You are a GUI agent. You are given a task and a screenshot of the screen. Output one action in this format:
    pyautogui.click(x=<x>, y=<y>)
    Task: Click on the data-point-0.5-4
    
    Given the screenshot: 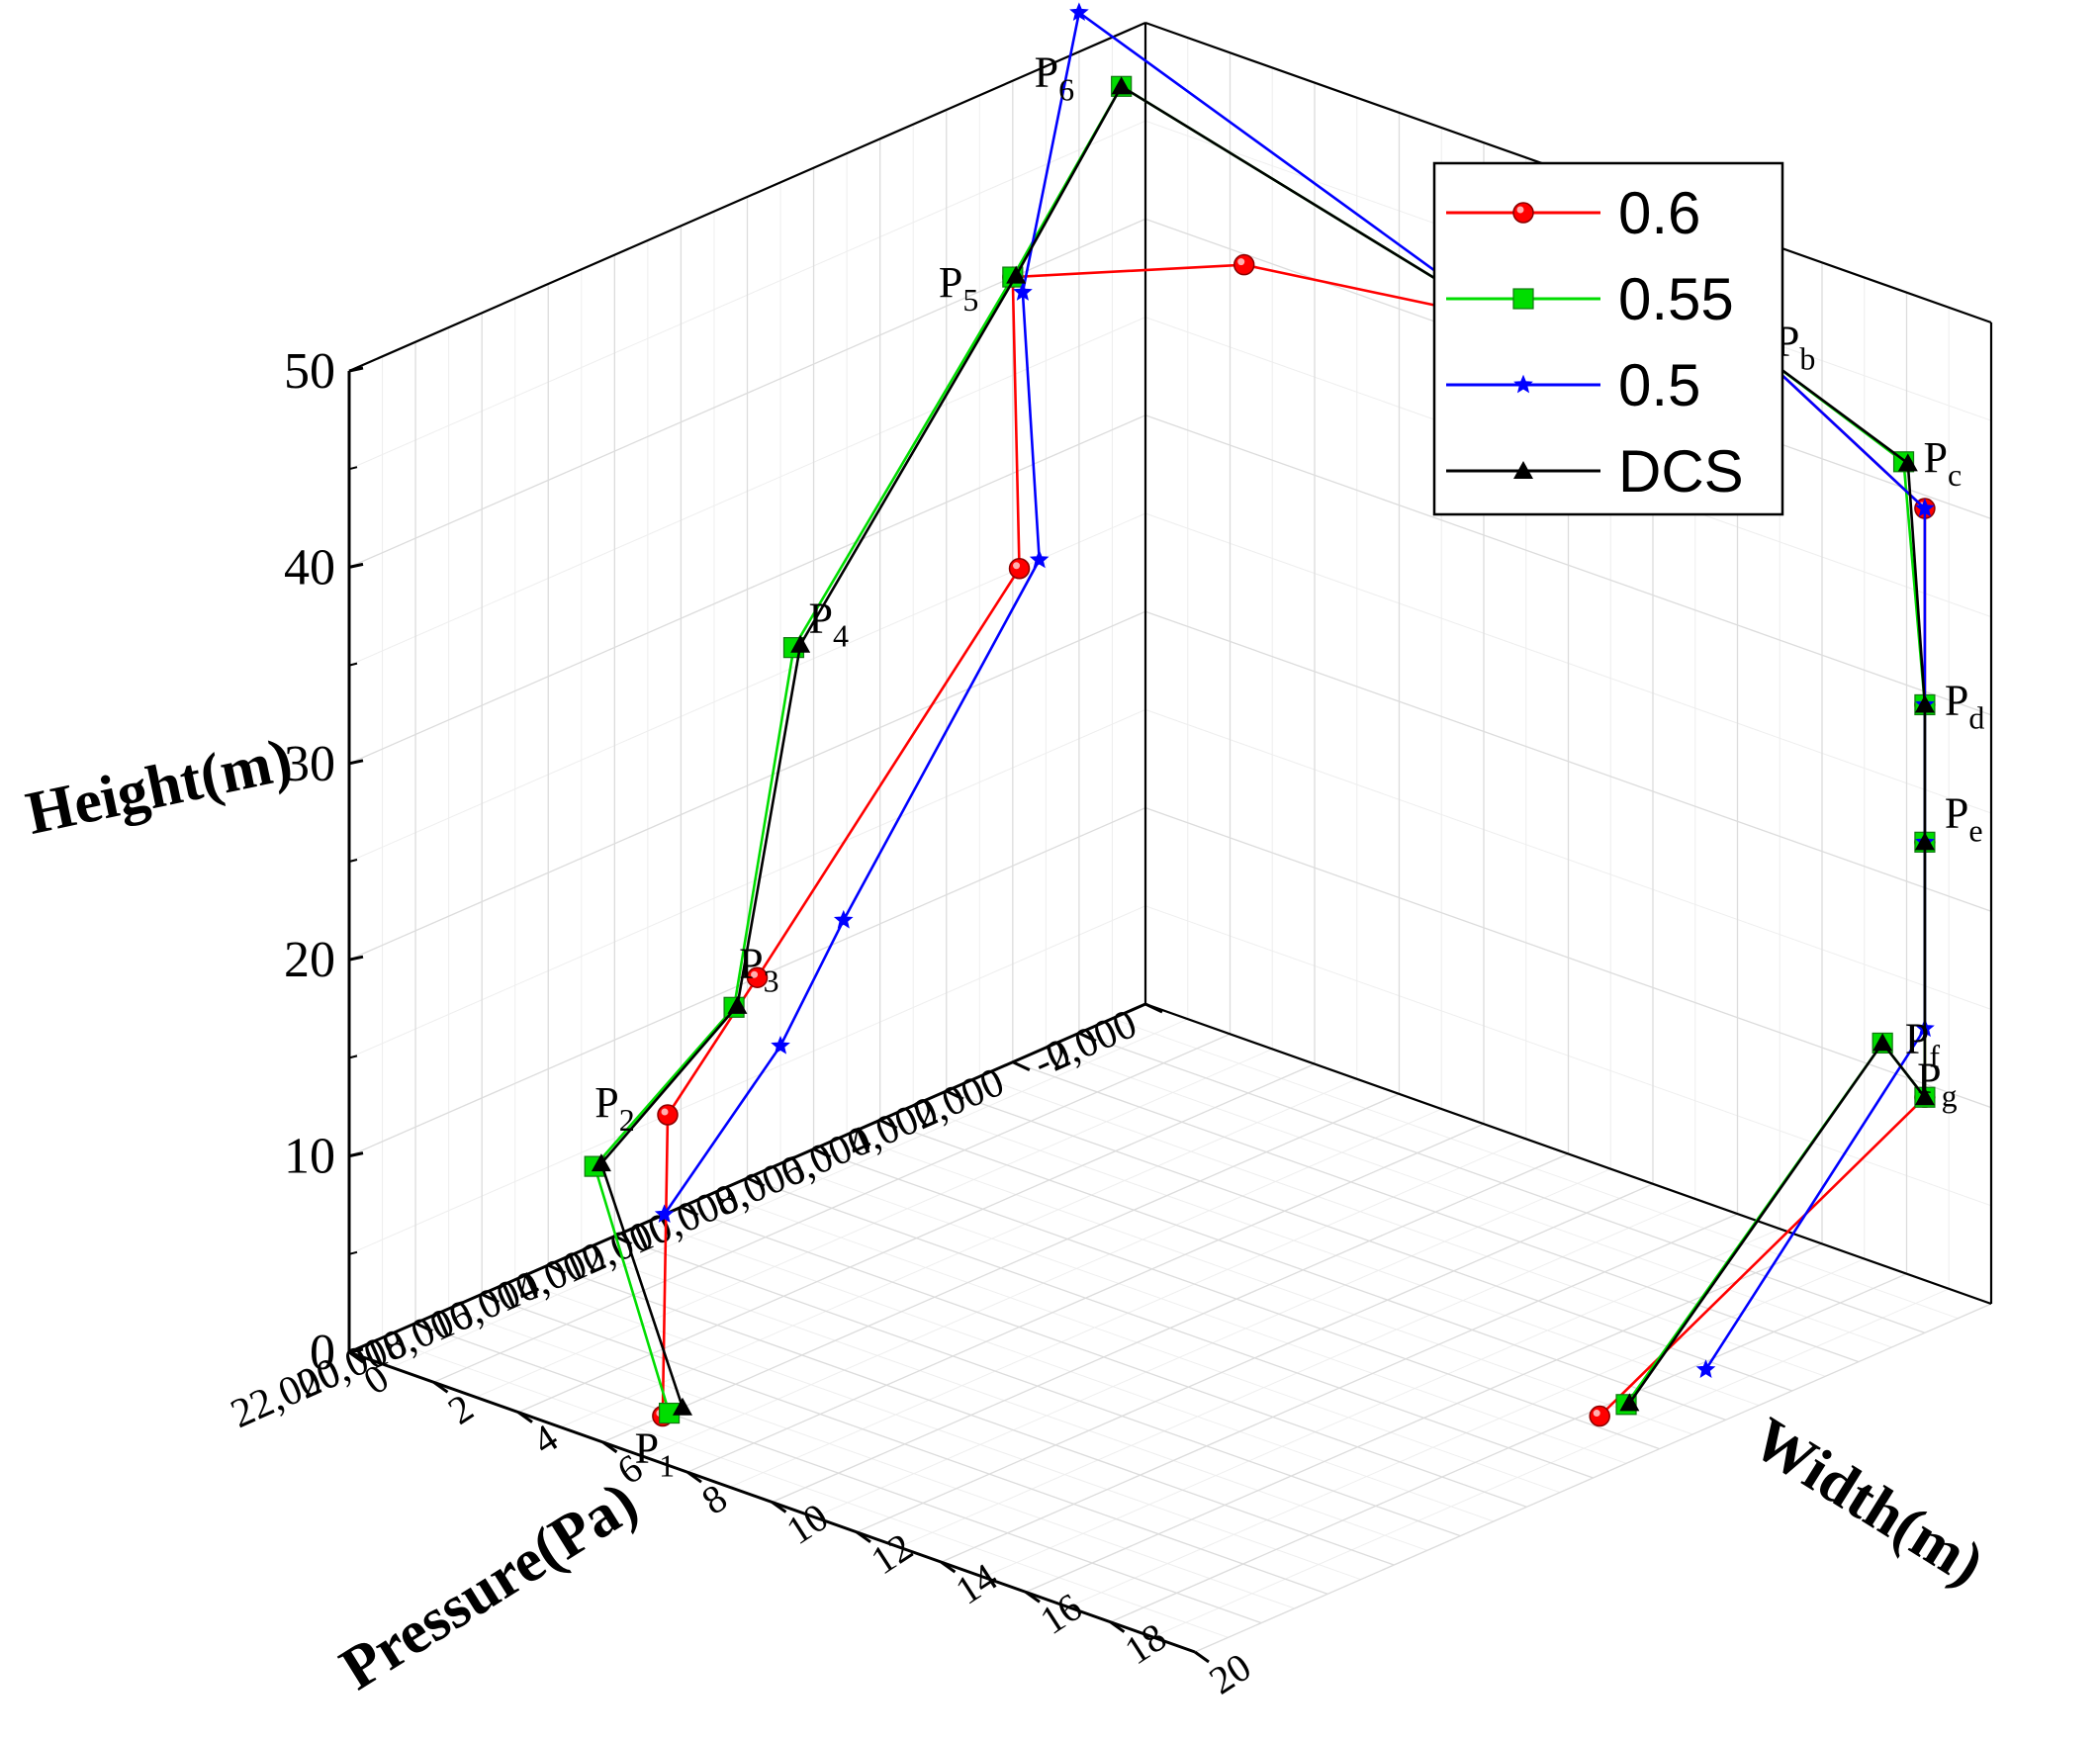 What is the action you would take?
    pyautogui.click(x=1023, y=291)
    